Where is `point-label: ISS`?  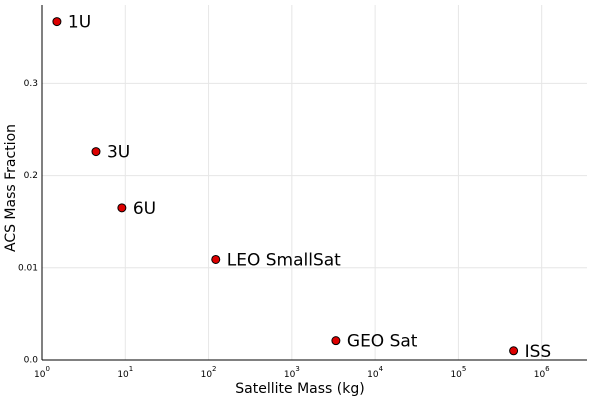
point-label: ISS is located at coordinates (538, 352).